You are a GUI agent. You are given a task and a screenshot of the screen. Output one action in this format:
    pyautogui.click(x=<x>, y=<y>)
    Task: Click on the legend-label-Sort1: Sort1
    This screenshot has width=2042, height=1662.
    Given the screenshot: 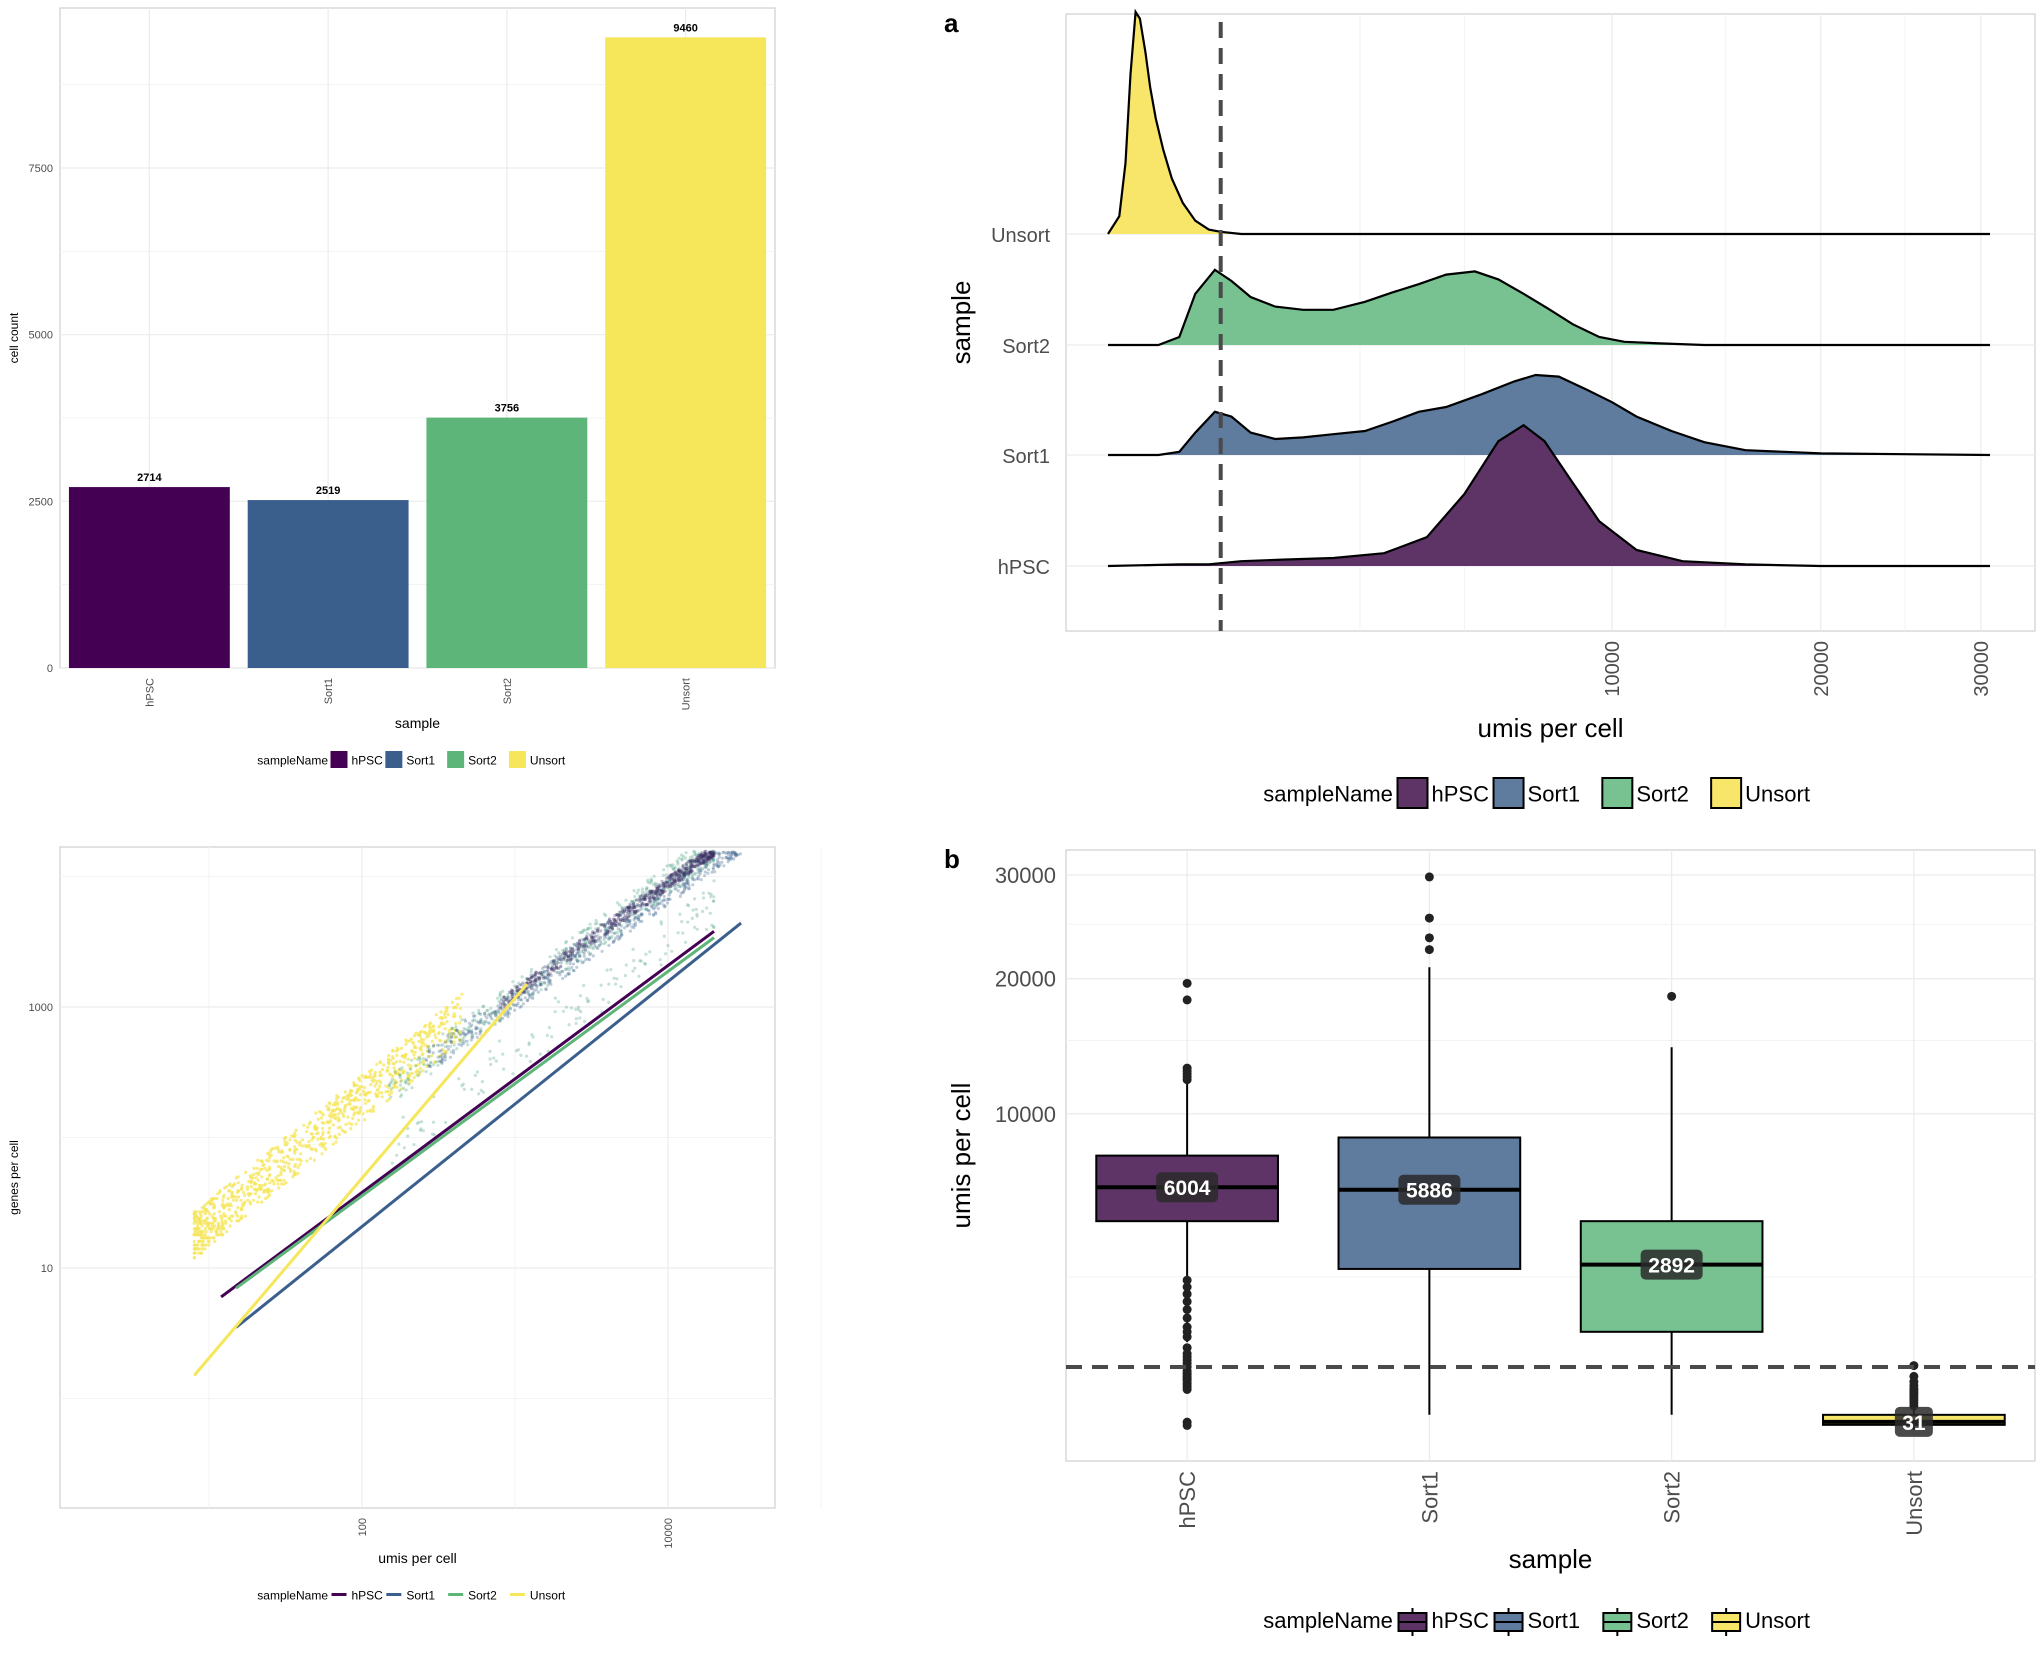 What is the action you would take?
    pyautogui.click(x=420, y=760)
    